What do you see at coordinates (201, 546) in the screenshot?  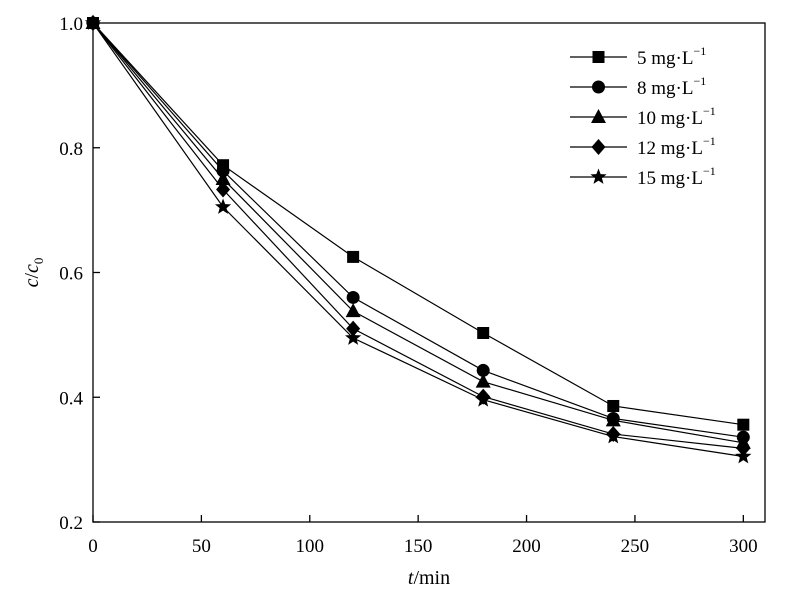 I see `x-tick-label: 50` at bounding box center [201, 546].